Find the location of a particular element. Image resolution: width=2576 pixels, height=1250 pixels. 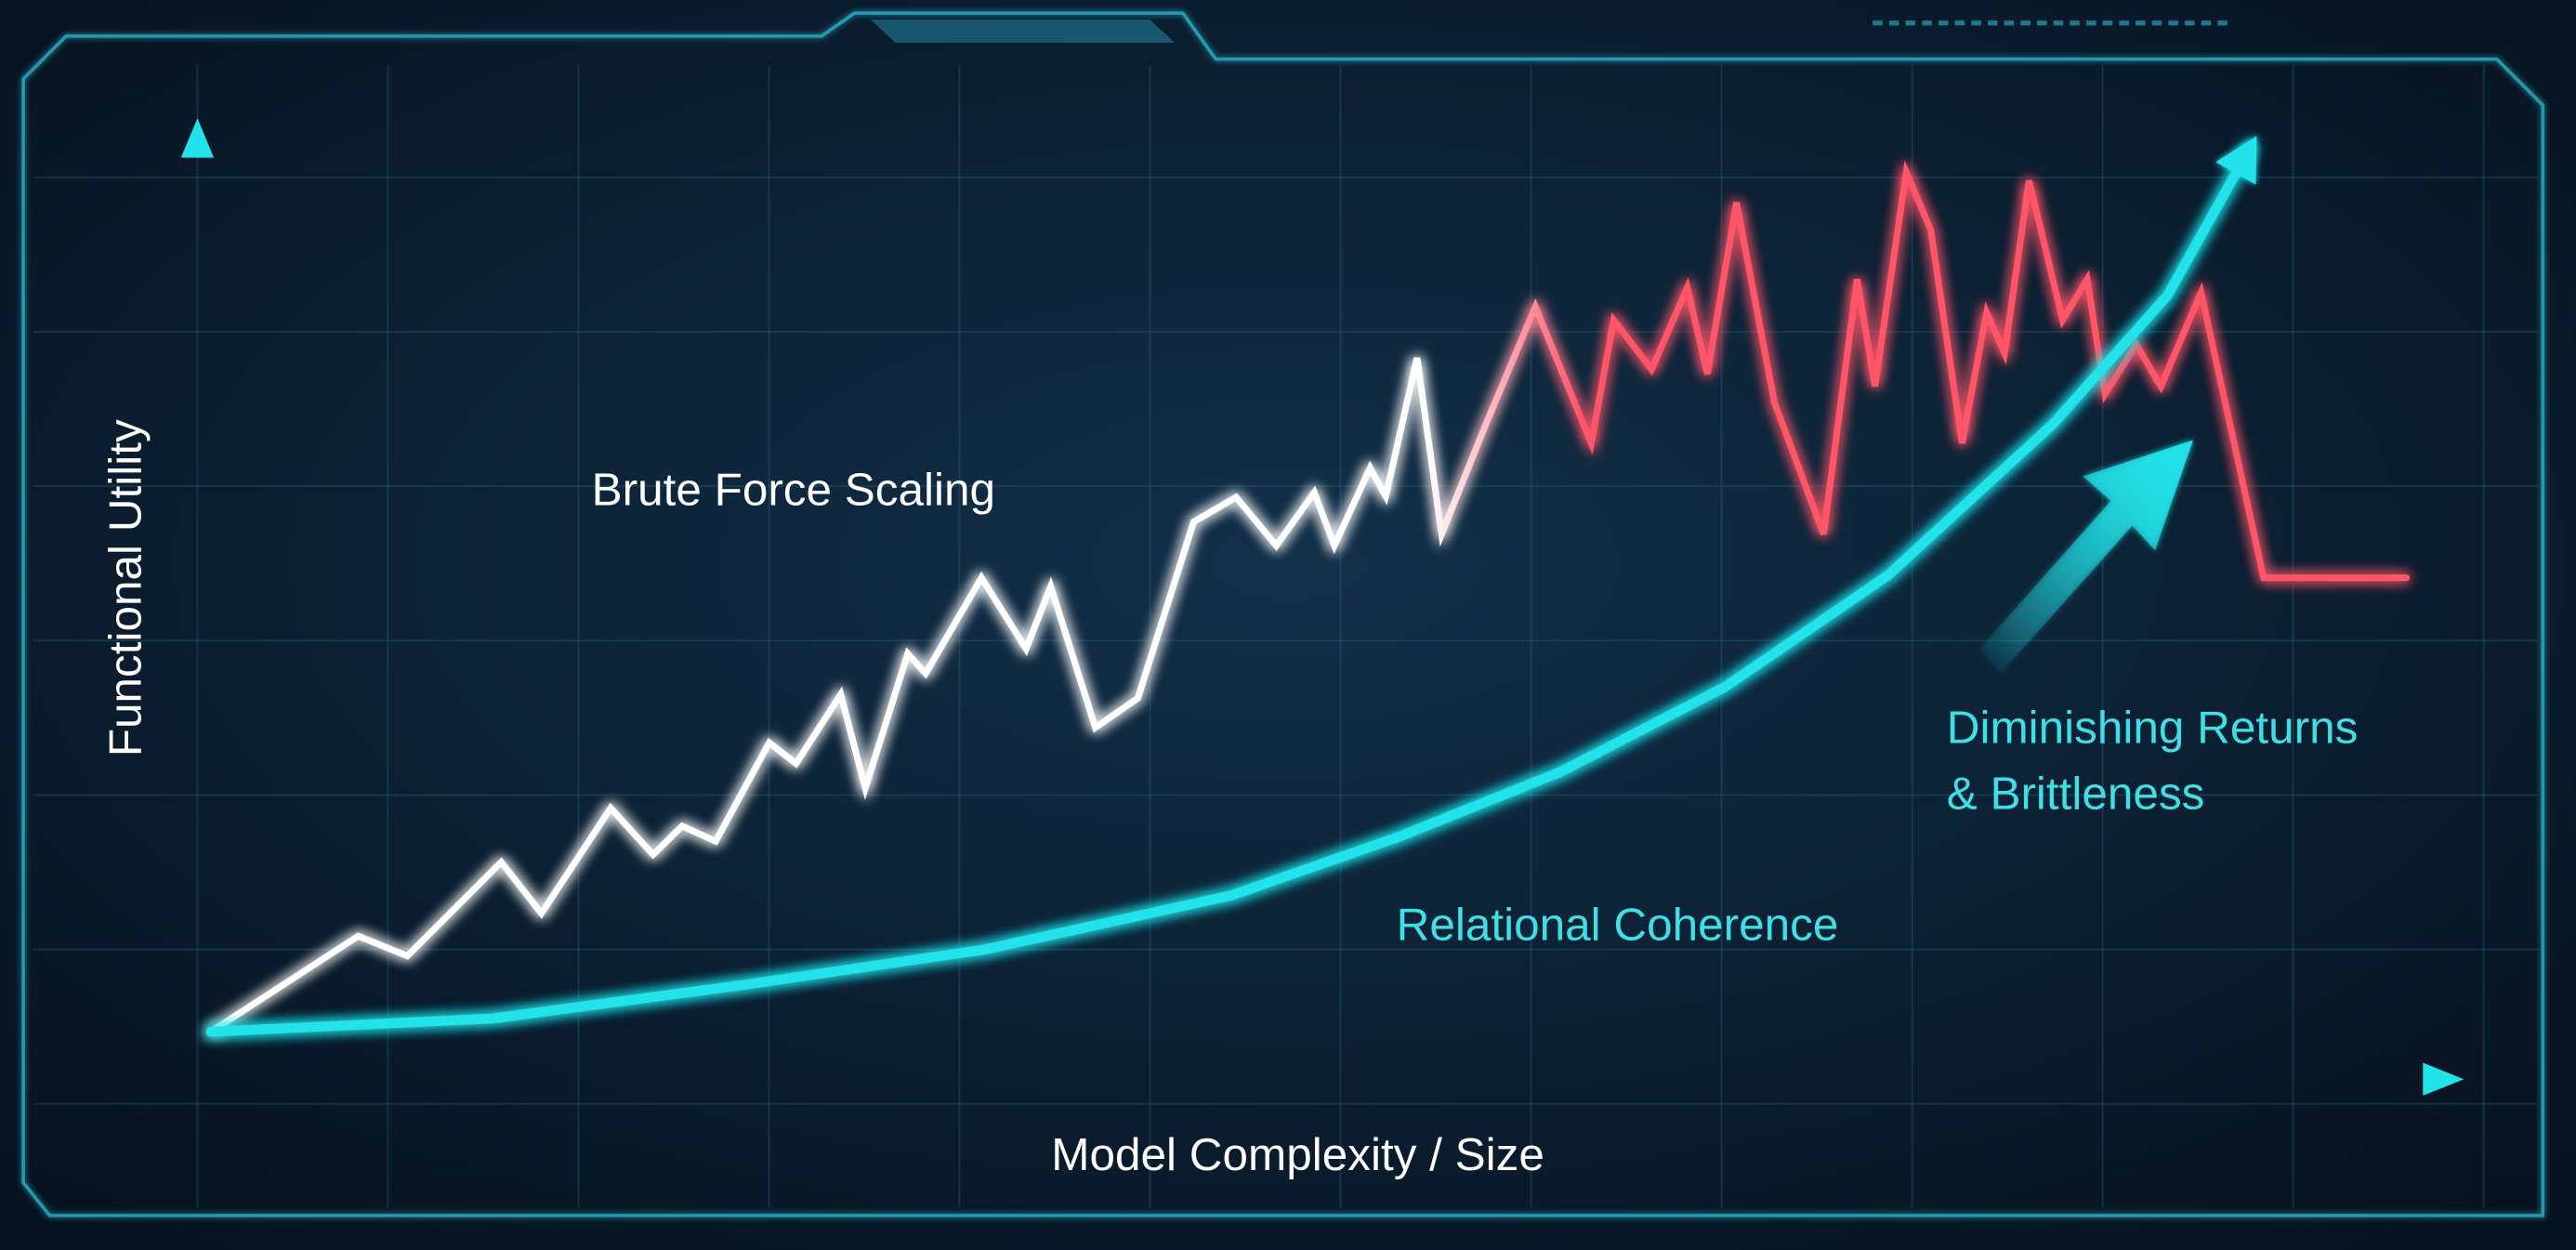

x-axis-label: Model Complexity / Size is located at coordinates (1297, 1155).